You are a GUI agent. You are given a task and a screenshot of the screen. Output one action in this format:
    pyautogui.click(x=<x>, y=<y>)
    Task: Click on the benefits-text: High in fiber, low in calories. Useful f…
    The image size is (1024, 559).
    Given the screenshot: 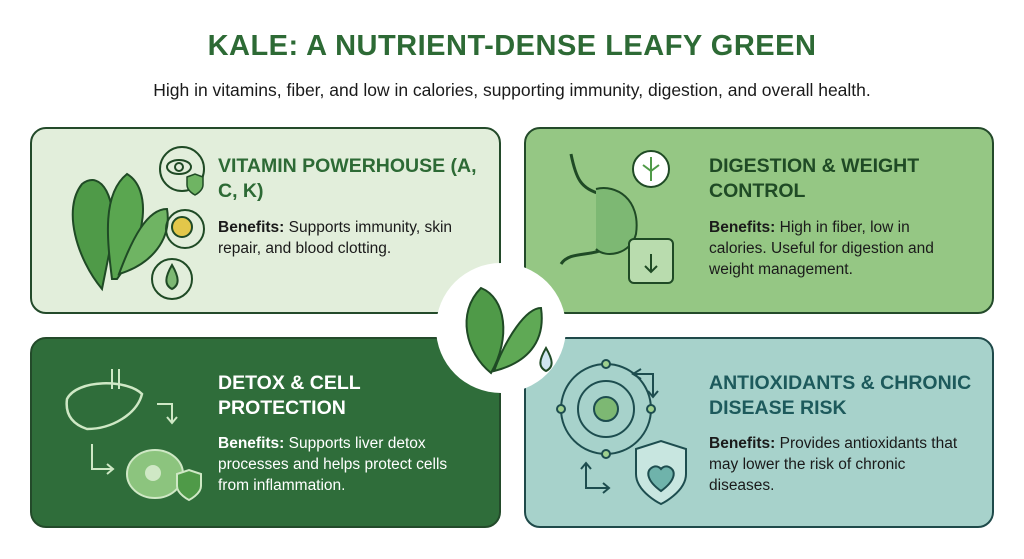 What is the action you would take?
    pyautogui.click(x=821, y=248)
    